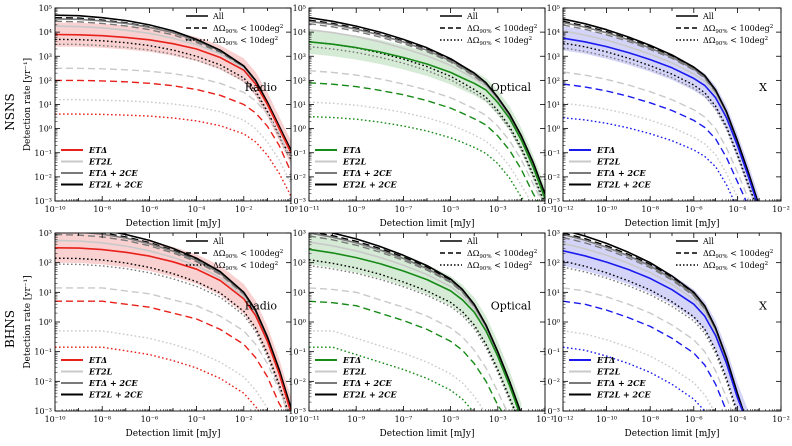 This screenshot has width=792, height=446. I want to click on x-tick-label: 10⁻⁹, so click(356, 209).